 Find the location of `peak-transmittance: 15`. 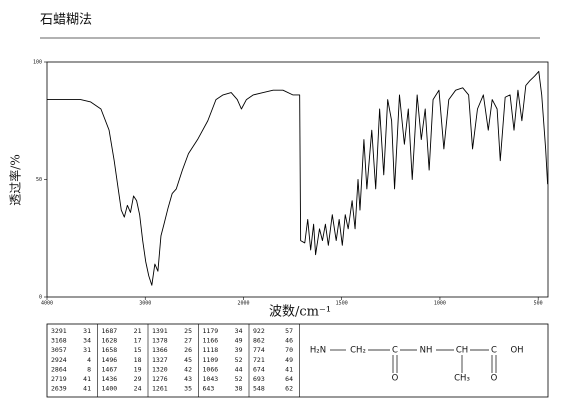

peak-transmittance: 15 is located at coordinates (138, 350).